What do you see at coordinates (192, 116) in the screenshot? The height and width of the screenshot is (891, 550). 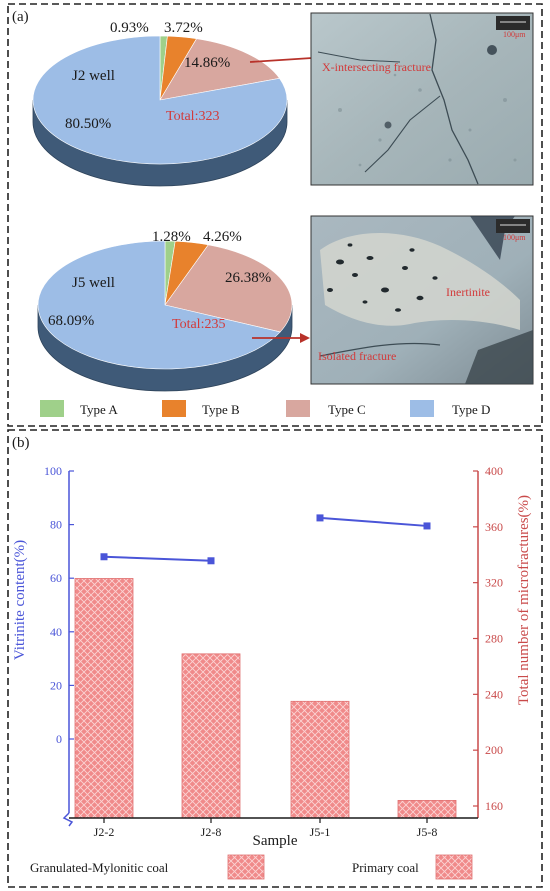 I see `pie-j2-total: Total:323` at bounding box center [192, 116].